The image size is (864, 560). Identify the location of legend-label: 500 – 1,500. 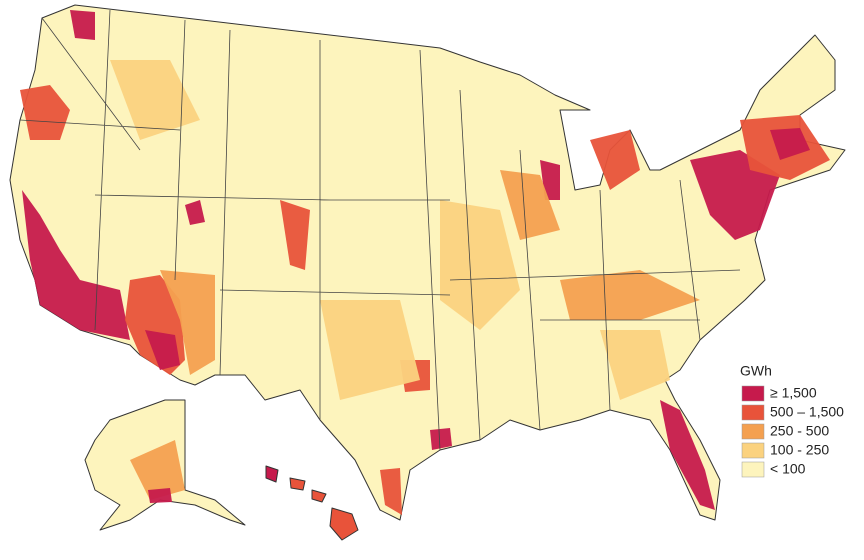
(807, 412).